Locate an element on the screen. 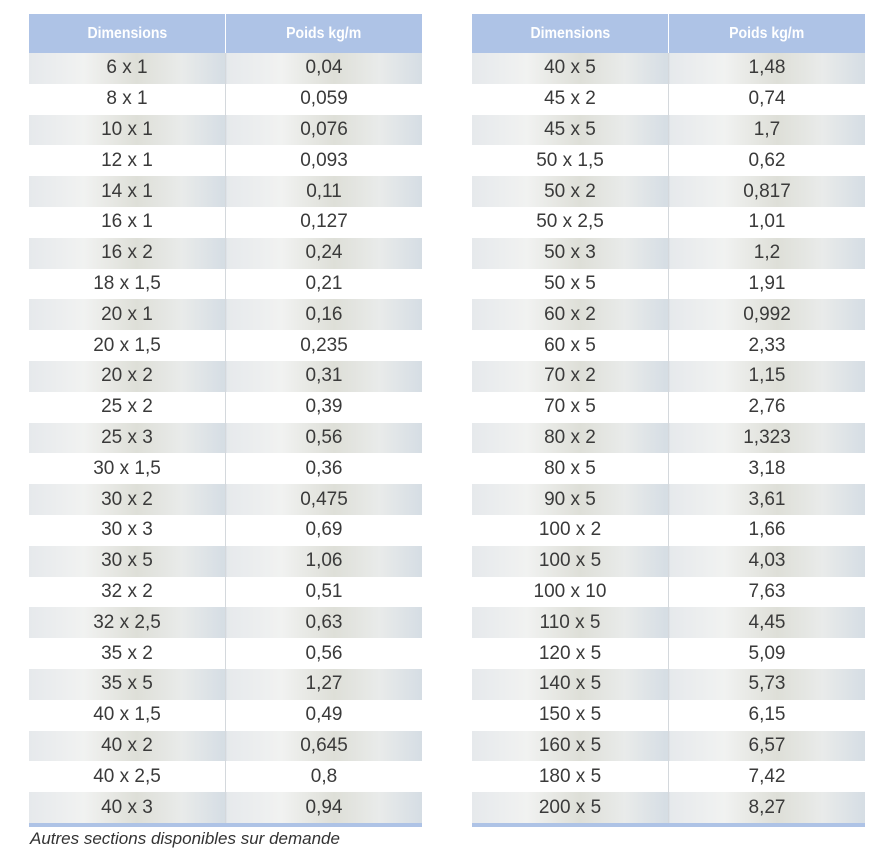 This screenshot has width=894, height=859. weight-cell: 3,18 is located at coordinates (766, 469).